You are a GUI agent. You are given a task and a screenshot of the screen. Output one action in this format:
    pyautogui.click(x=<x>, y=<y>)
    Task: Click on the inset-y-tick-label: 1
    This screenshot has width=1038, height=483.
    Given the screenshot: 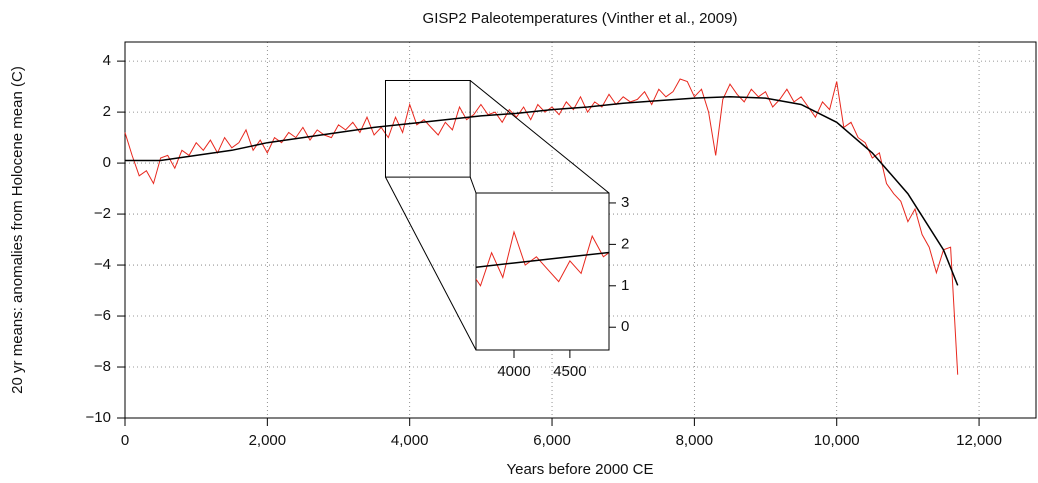 What is the action you would take?
    pyautogui.click(x=625, y=285)
    